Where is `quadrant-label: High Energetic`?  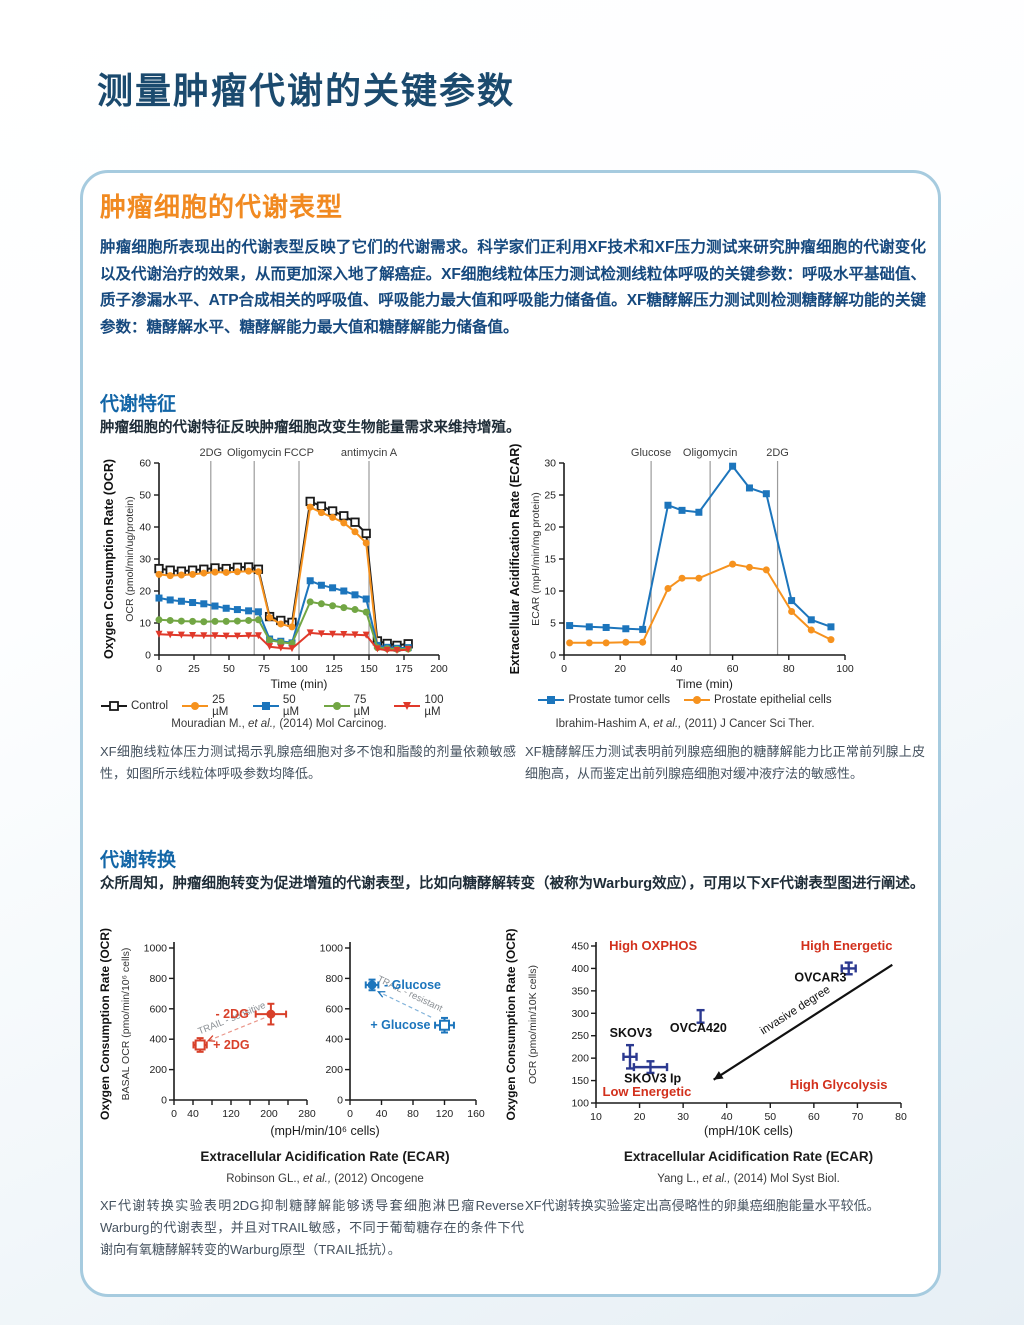
quadrant-label: High Energetic is located at coordinates (847, 945).